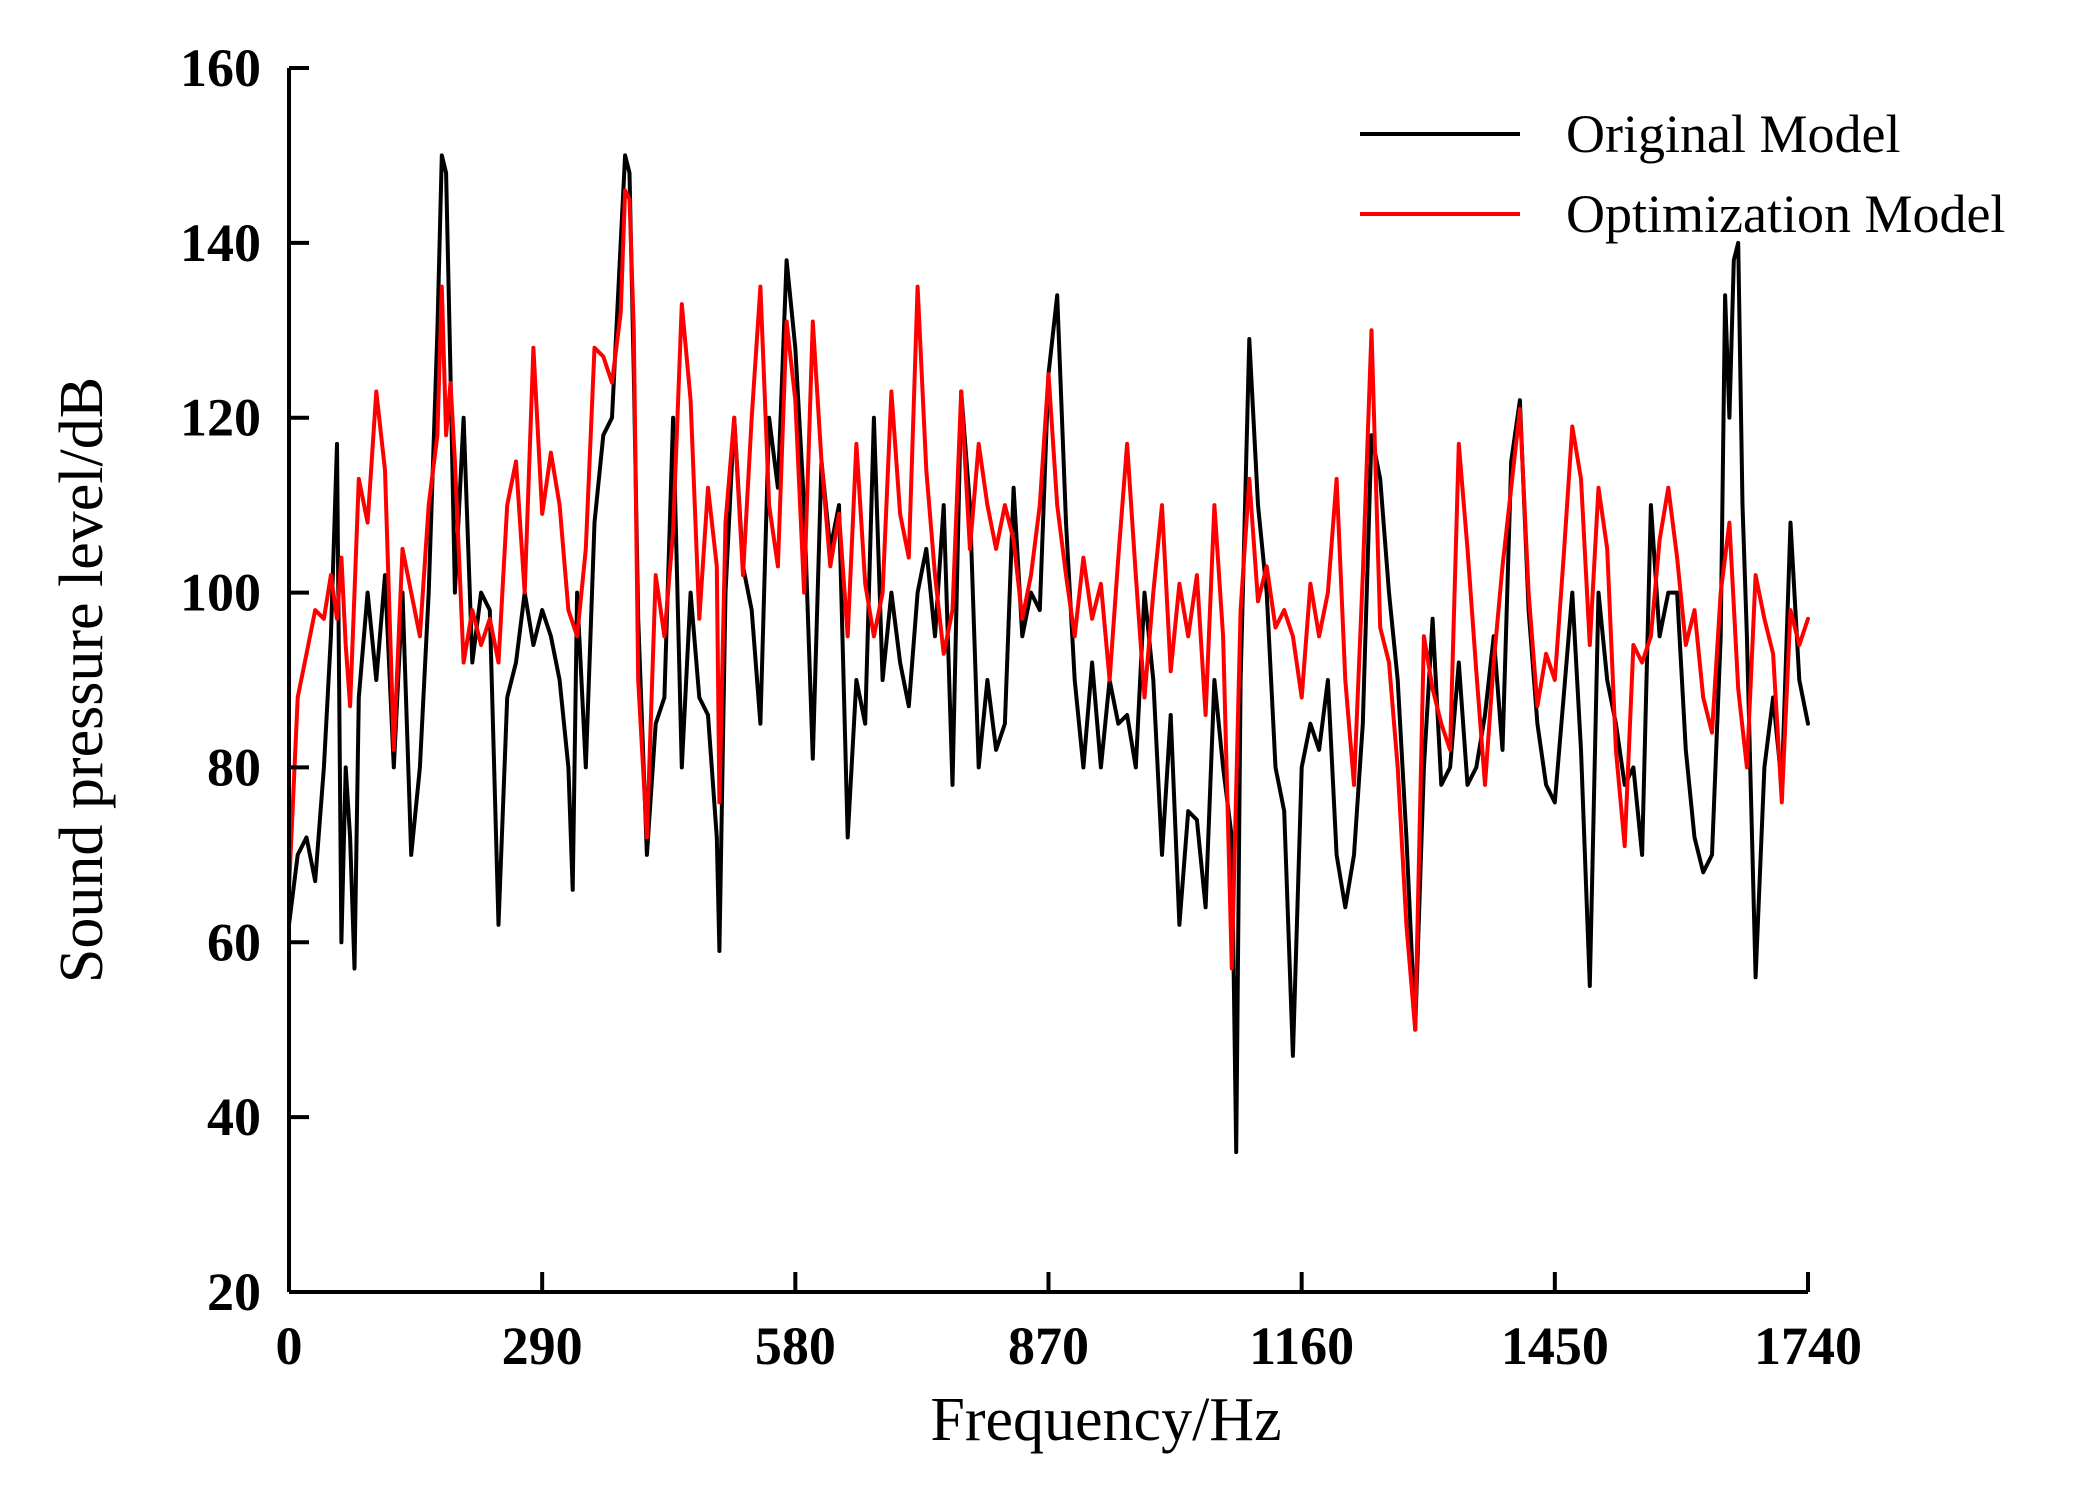 This screenshot has height=1485, width=2084. What do you see at coordinates (1048, 1346) in the screenshot?
I see `x-tick-label: 870` at bounding box center [1048, 1346].